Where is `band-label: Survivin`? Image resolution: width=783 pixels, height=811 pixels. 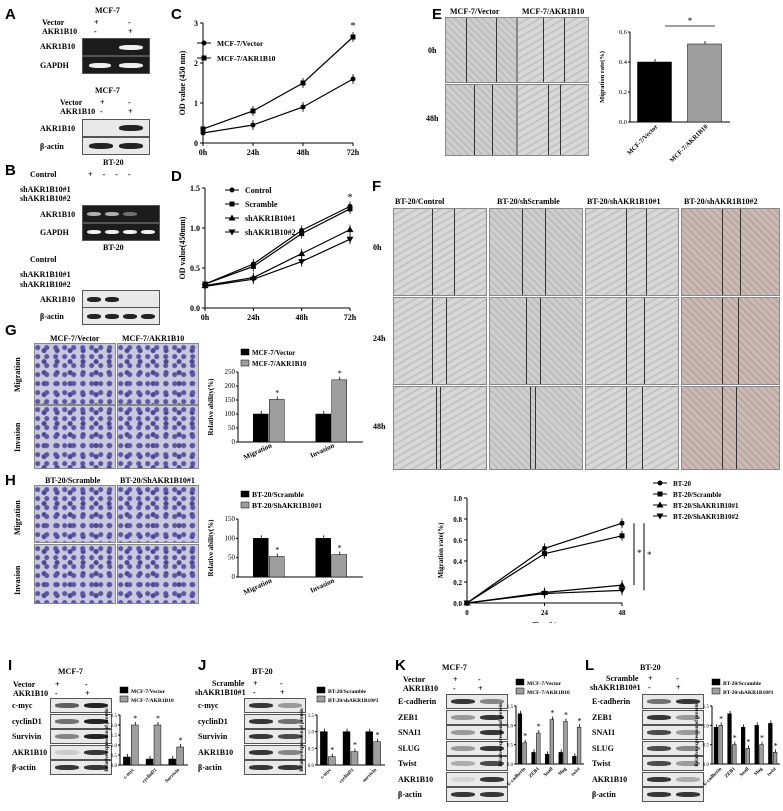 band-label: Survivin is located at coordinates (213, 736).